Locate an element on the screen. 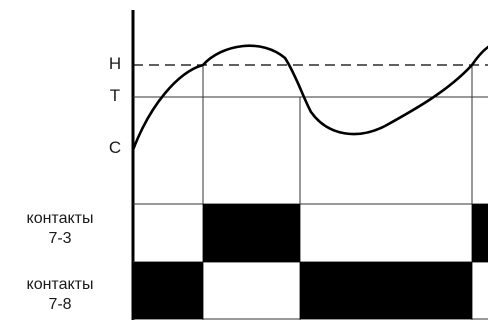 Image resolution: width=488 pixels, height=320 pixels. level-t-label: T is located at coordinates (115, 95).